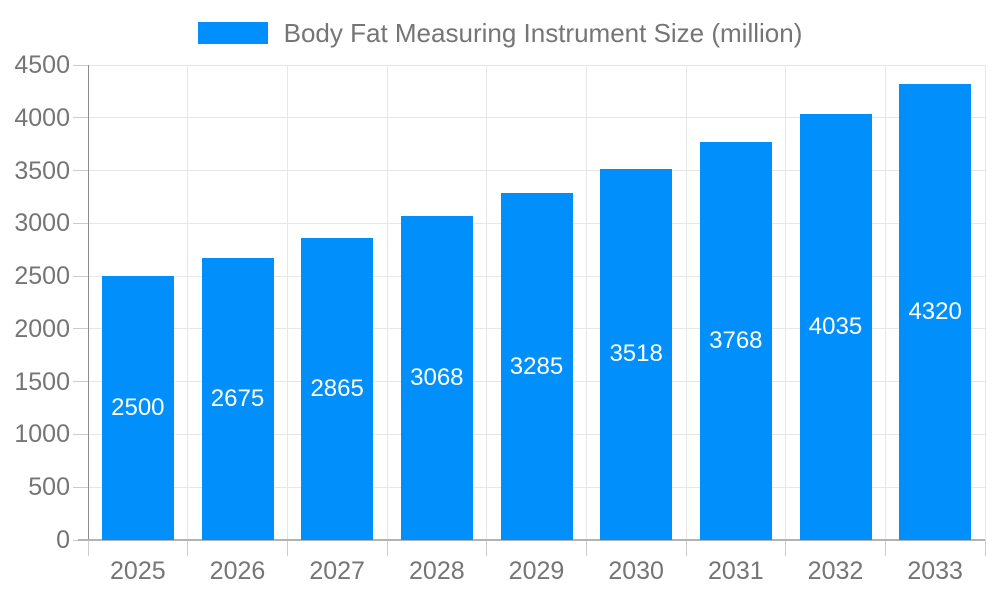  I want to click on bar-value-label: 3768, so click(736, 341).